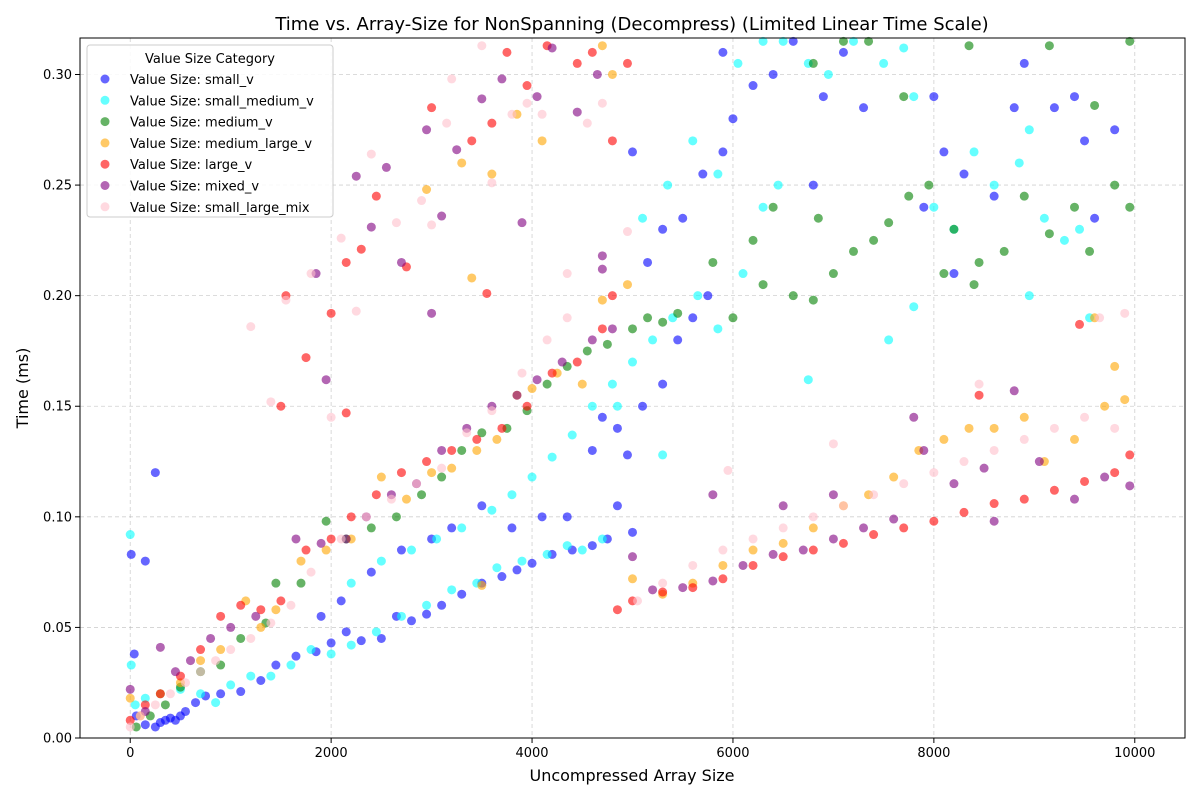 Image resolution: width=1200 pixels, height=800 pixels. I want to click on y-tick-label: 0.05, so click(57, 628).